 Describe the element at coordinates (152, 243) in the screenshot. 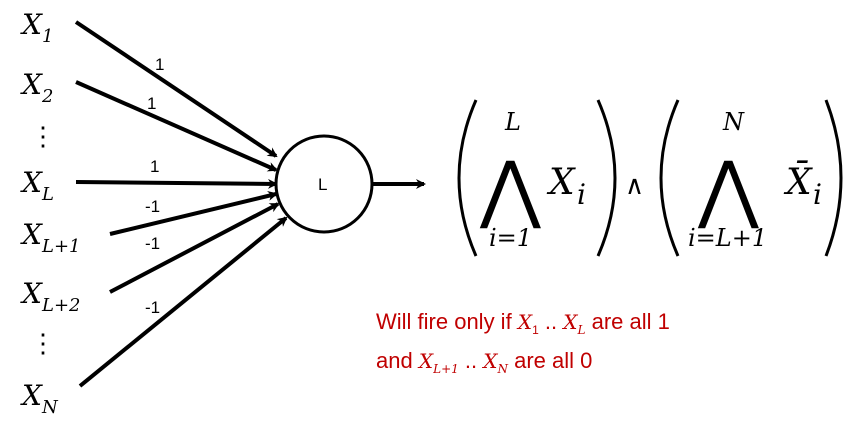

I see `weight-xl2: -1` at that location.